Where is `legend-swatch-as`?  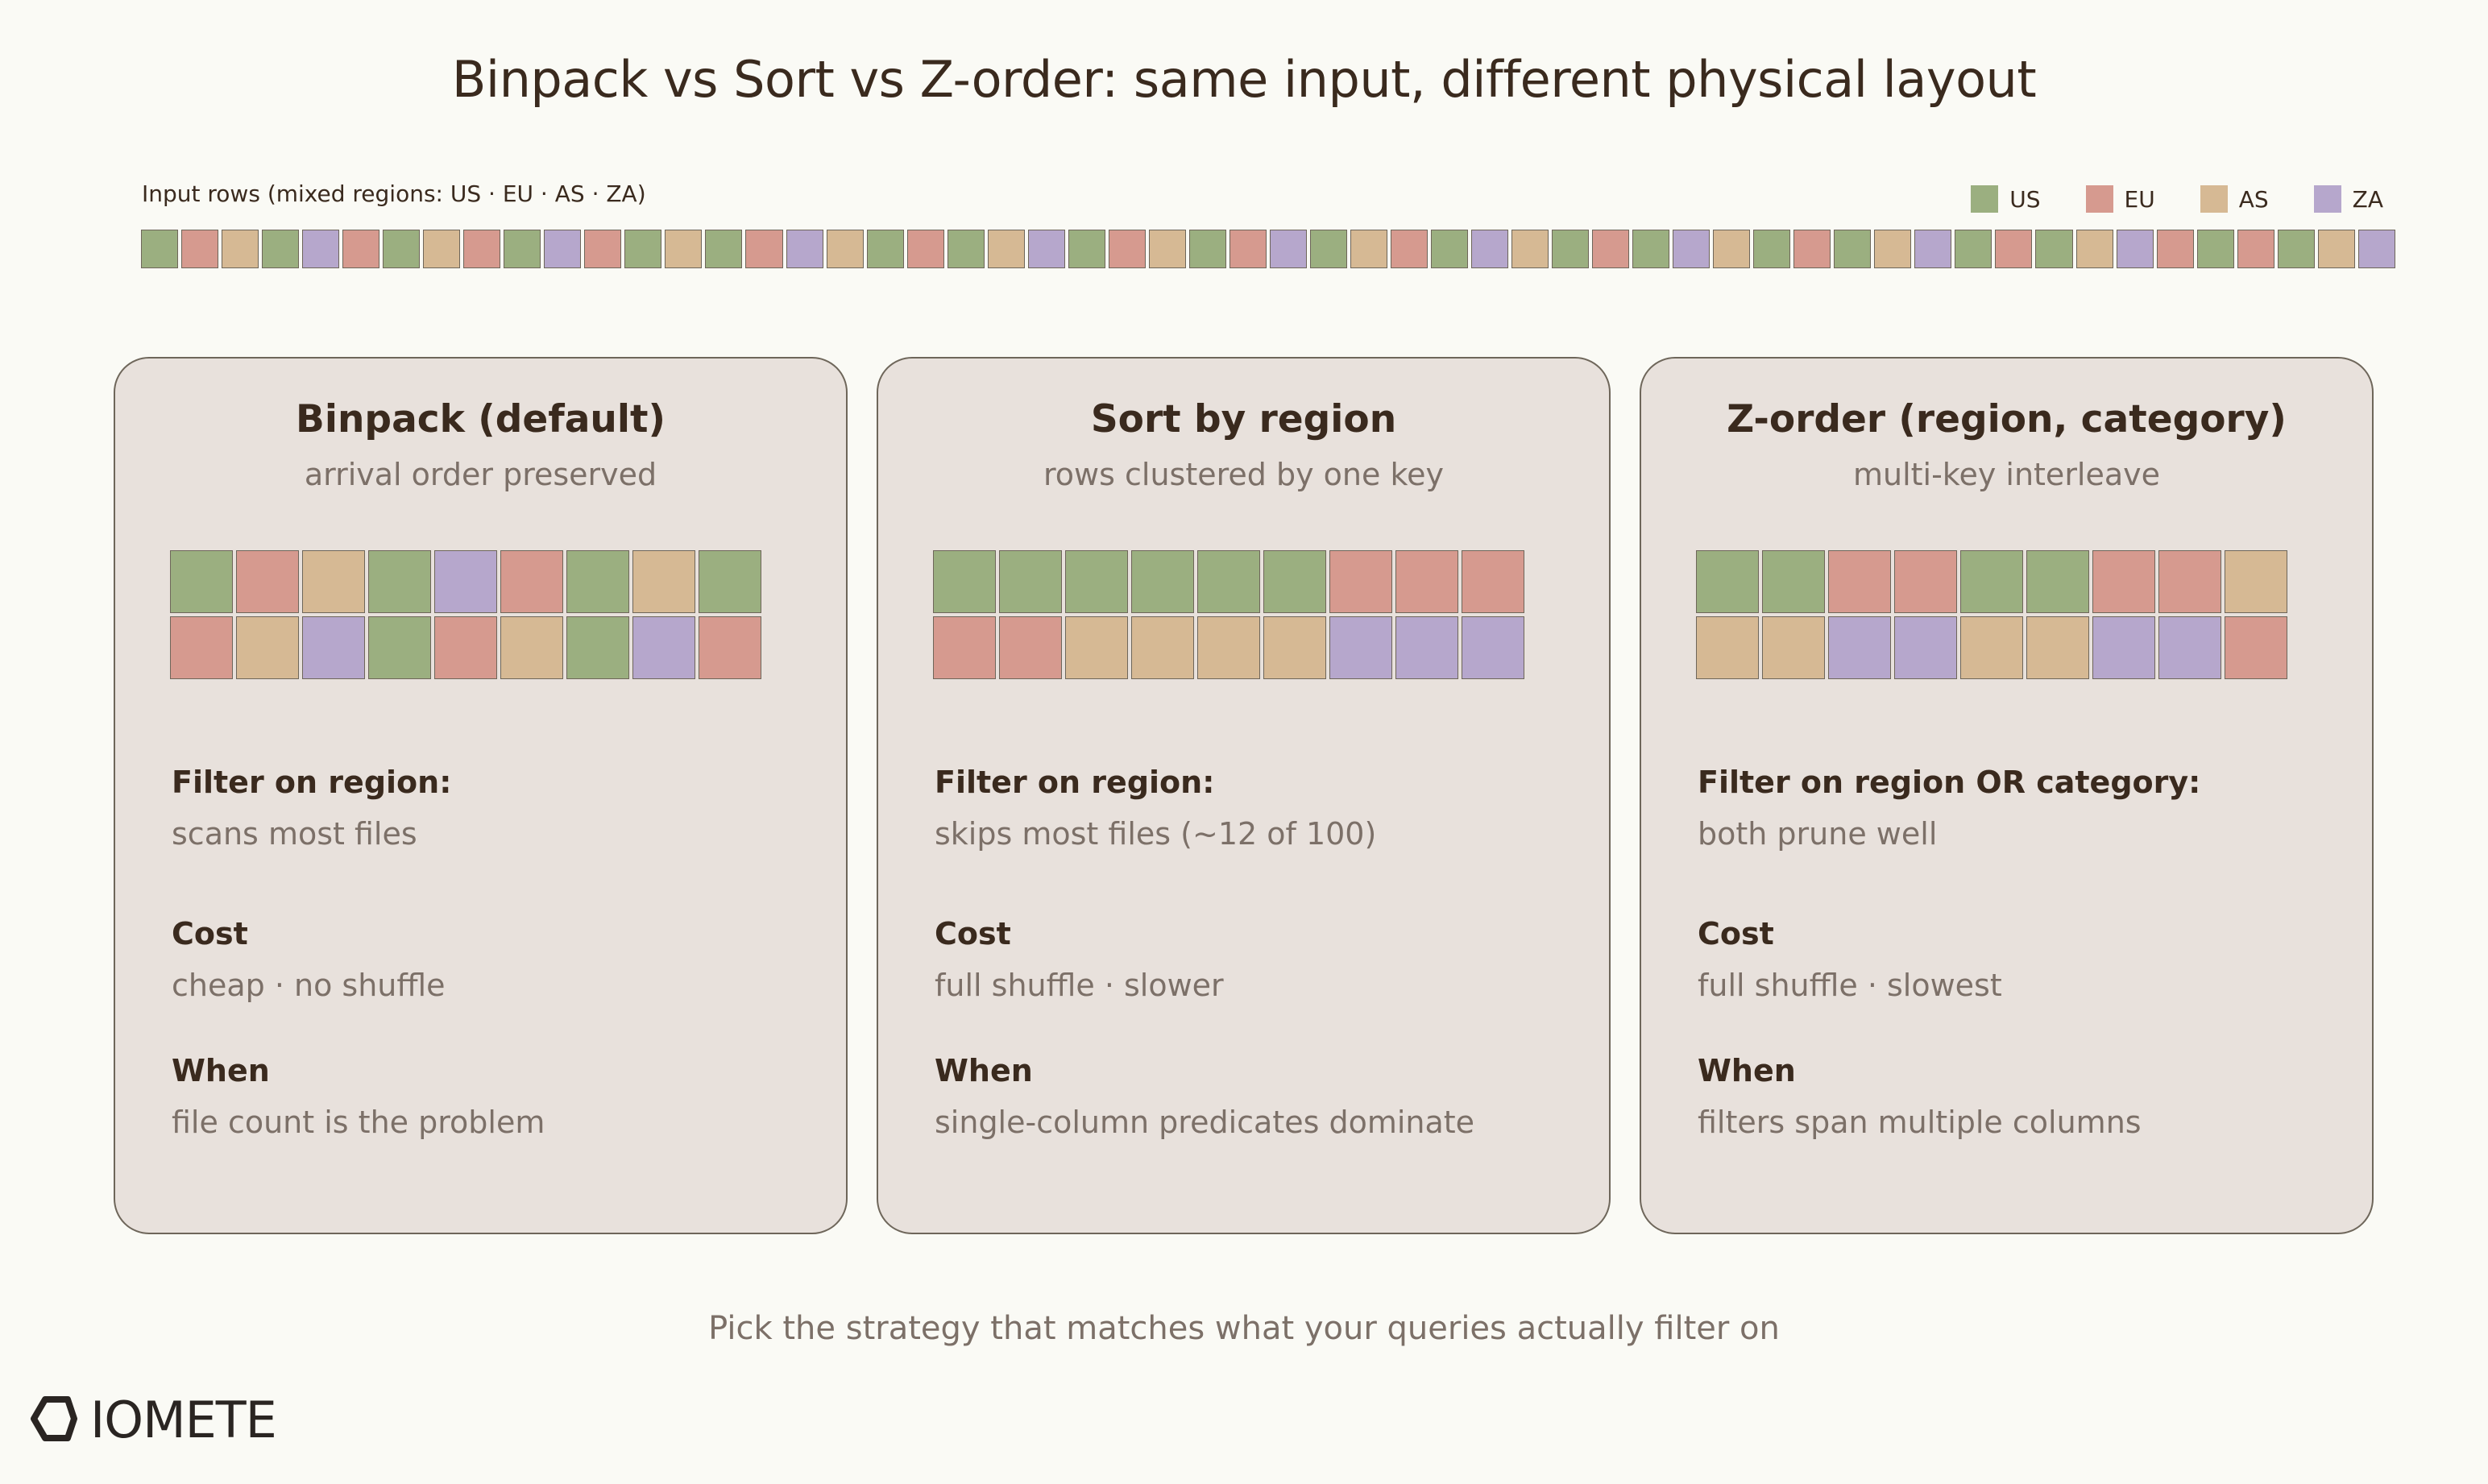 legend-swatch-as is located at coordinates (2214, 199).